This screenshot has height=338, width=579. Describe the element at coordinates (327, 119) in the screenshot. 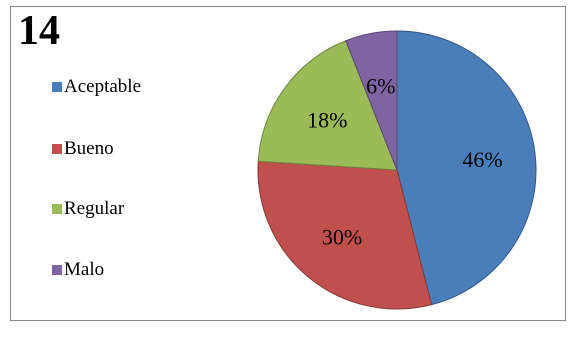

I see `data-label-regular: 18%` at that location.